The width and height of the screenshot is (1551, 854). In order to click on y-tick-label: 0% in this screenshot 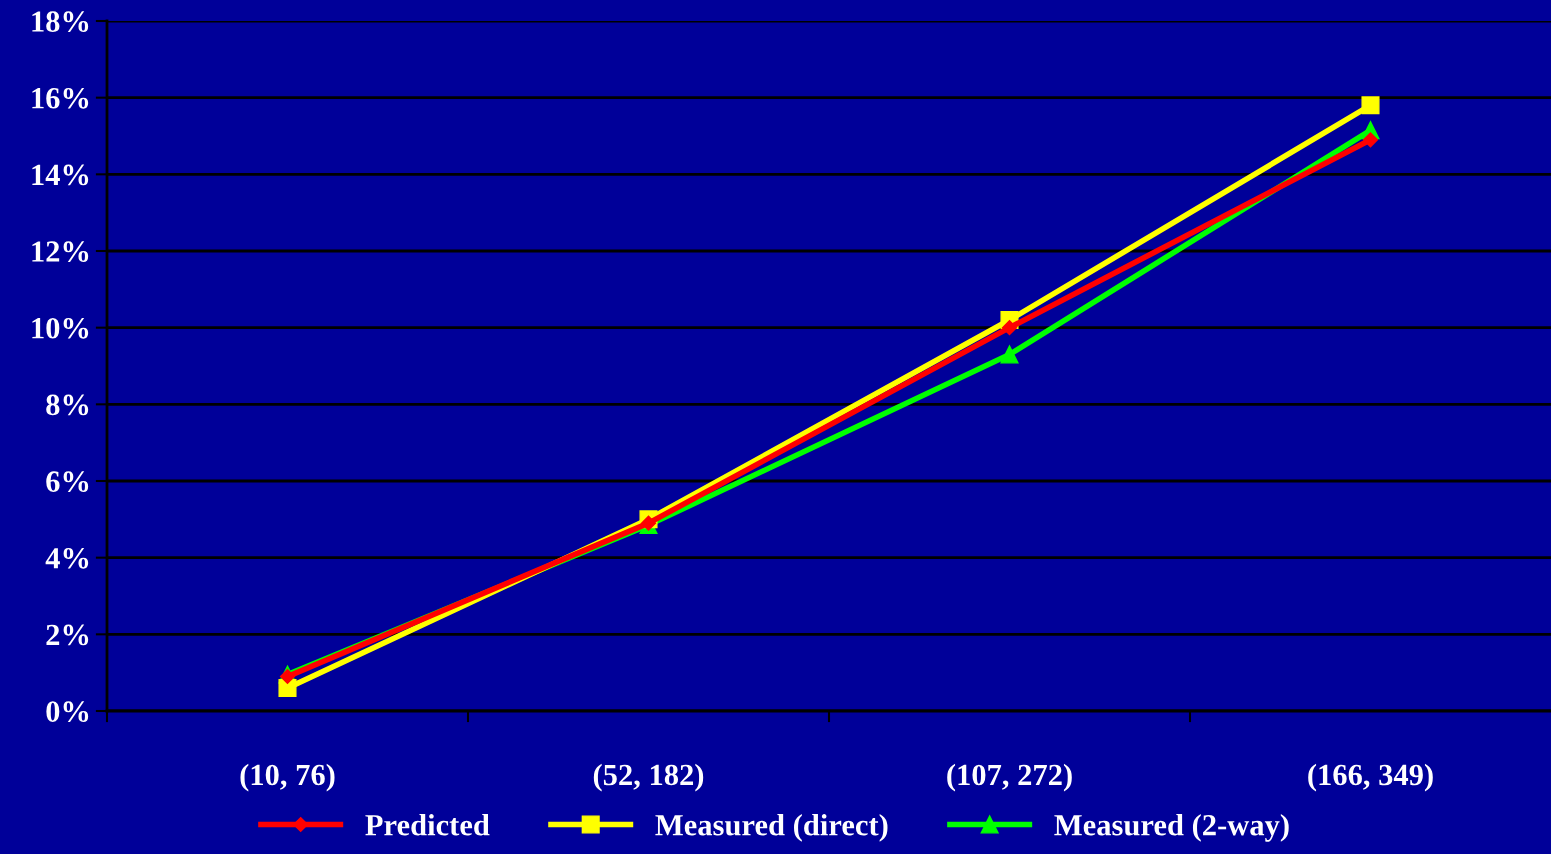, I will do `click(67, 711)`.